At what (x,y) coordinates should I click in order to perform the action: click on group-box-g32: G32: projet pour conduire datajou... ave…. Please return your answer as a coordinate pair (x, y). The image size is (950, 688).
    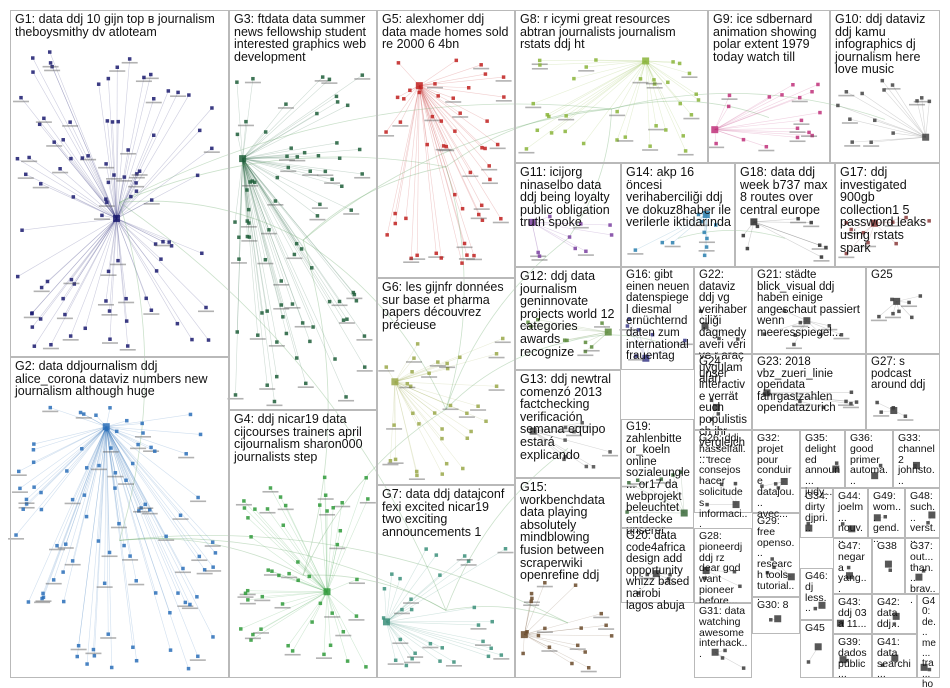
    Looking at the image, I should click on (776, 474).